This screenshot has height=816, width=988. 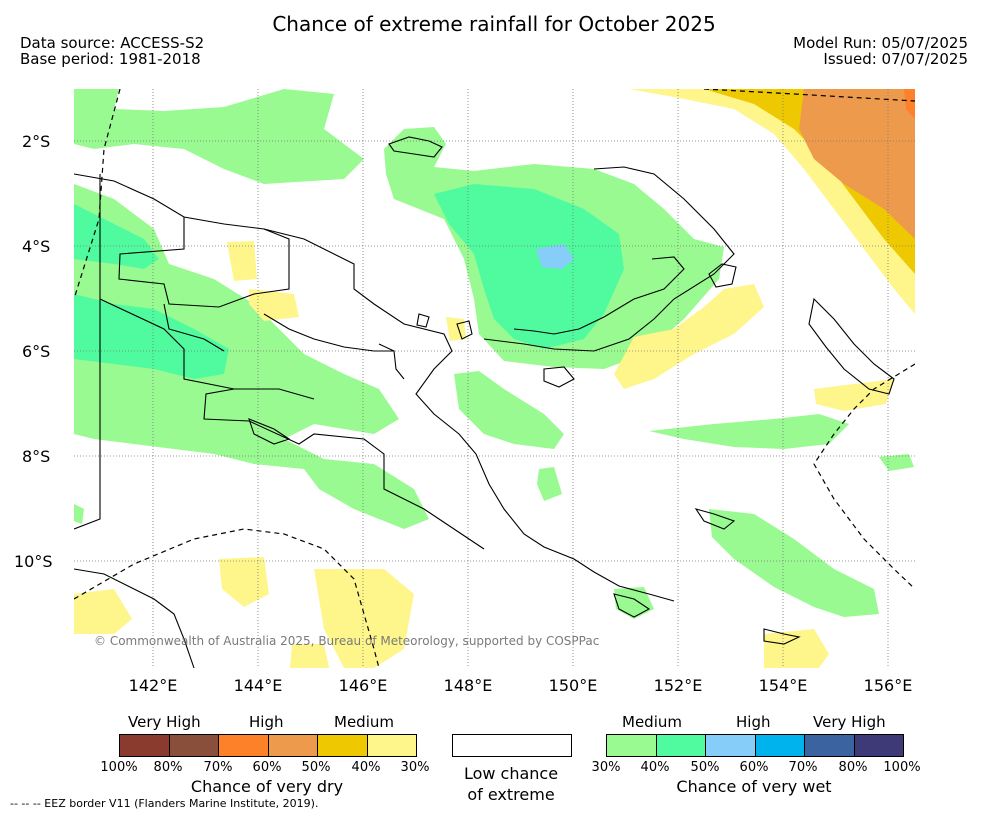 I want to click on lat-tick-6s: 6°S, so click(x=36, y=351).